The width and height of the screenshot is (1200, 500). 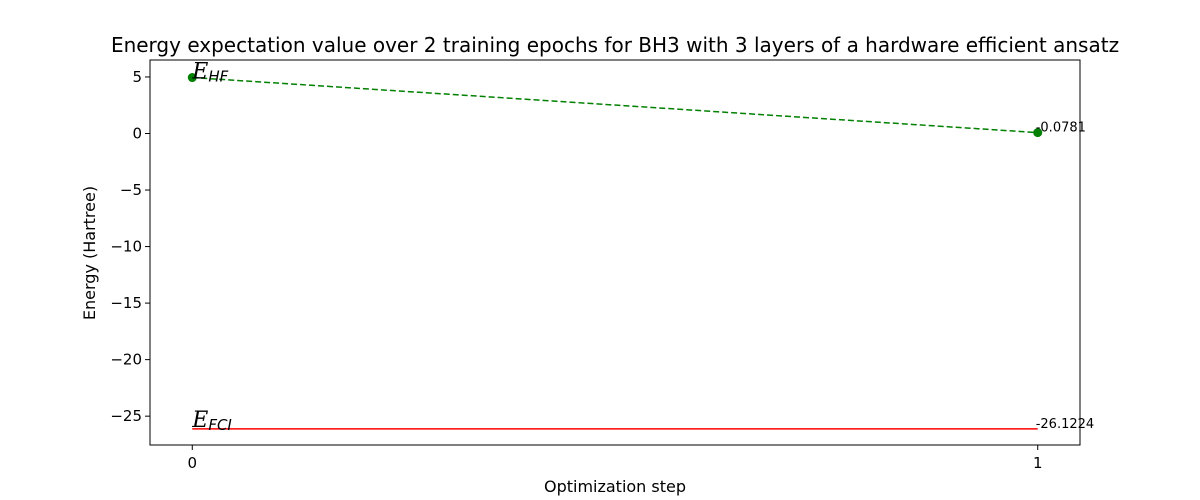 I want to click on y-axis-title: Energy (Hartree), so click(x=89, y=253).